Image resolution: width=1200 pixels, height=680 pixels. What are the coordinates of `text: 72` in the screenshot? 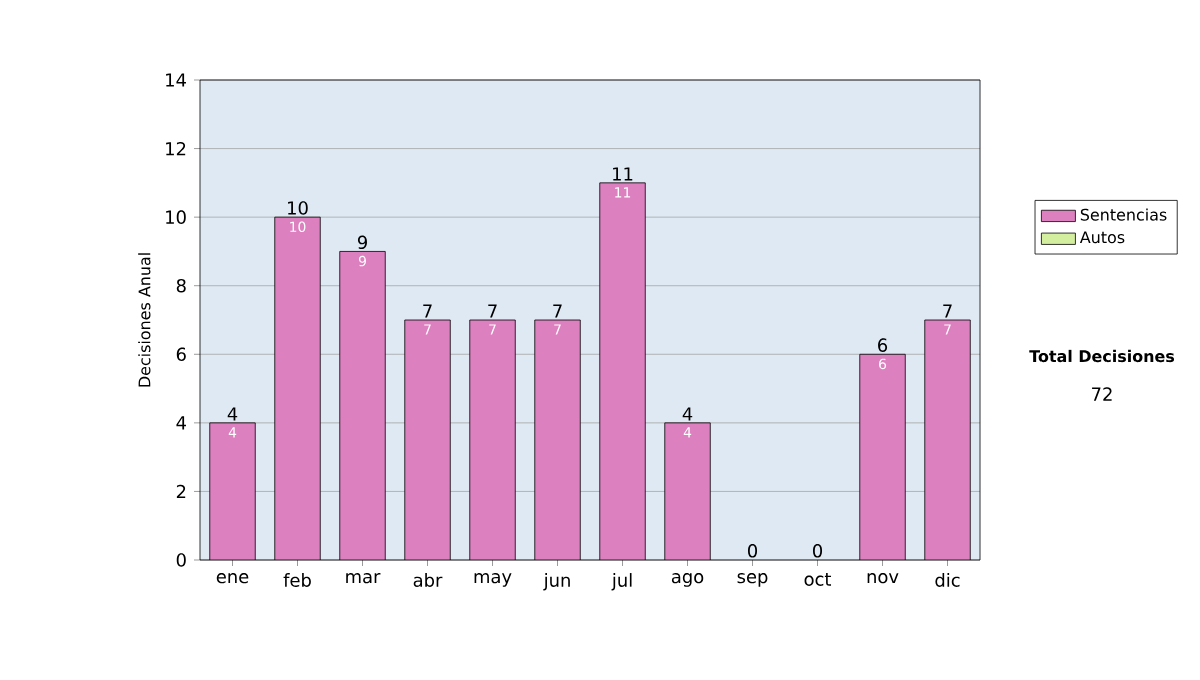 It's located at (1102, 394).